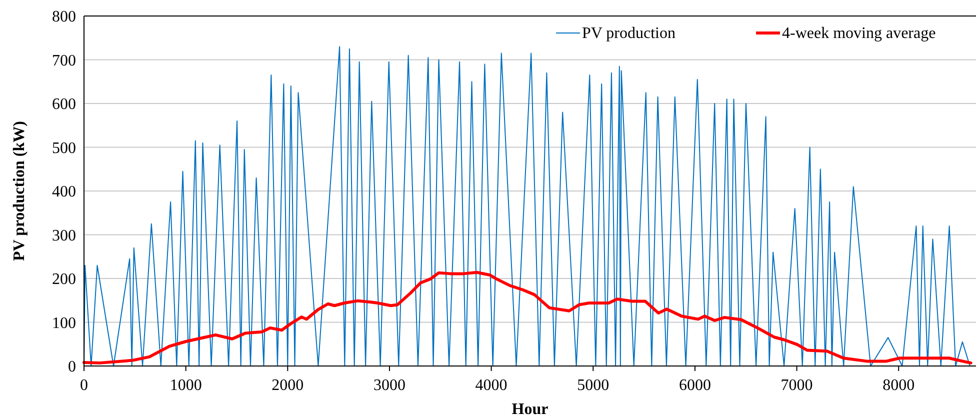 The image size is (978, 416). I want to click on y-axis-title: PV production (kW), so click(19, 191).